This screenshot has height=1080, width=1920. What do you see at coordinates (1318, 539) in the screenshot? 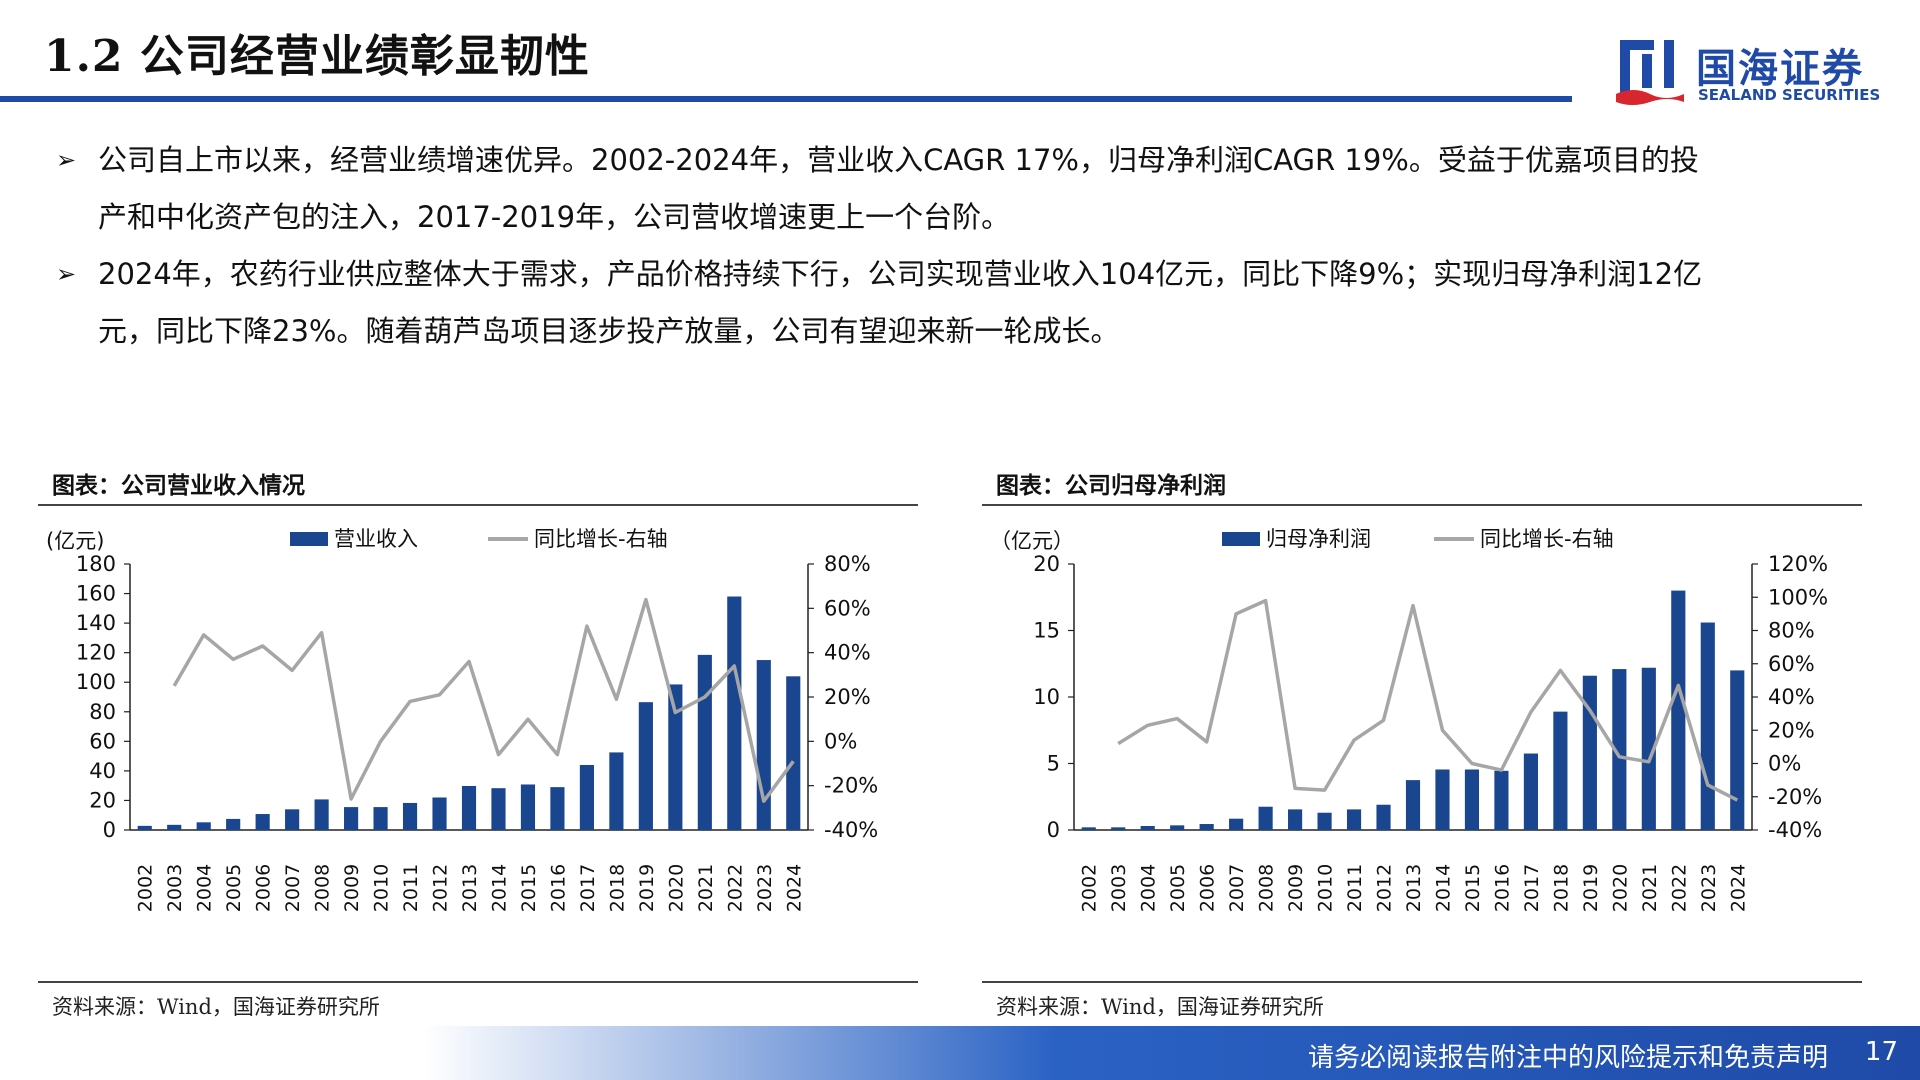
I see `legend-bar-label: 归母净利润` at bounding box center [1318, 539].